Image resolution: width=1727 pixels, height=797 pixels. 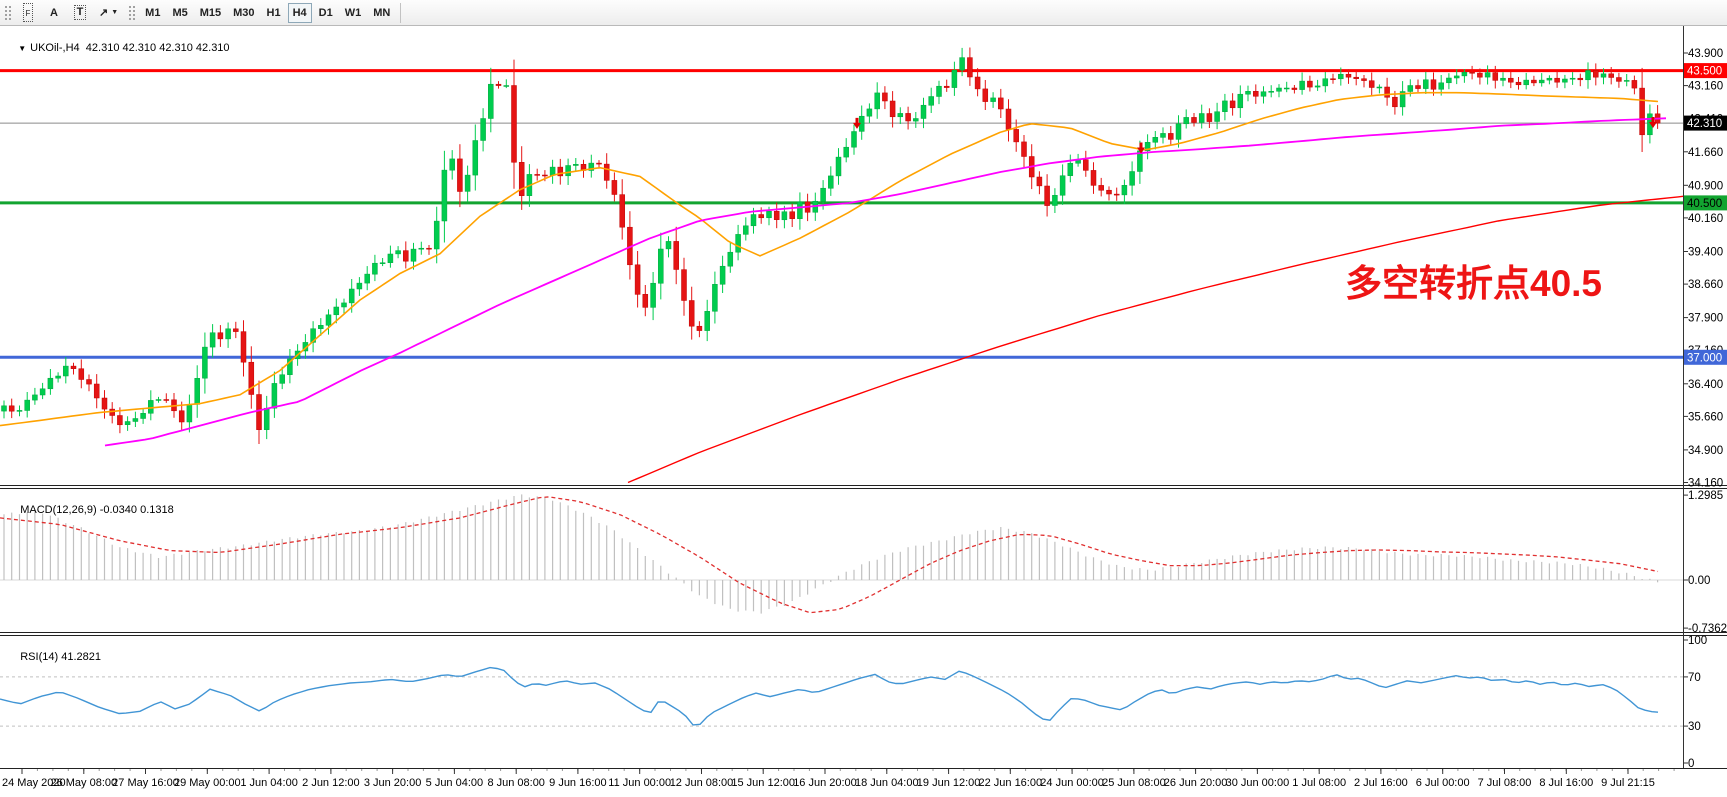 I want to click on svg-text: 0.00, so click(x=1699, y=581).